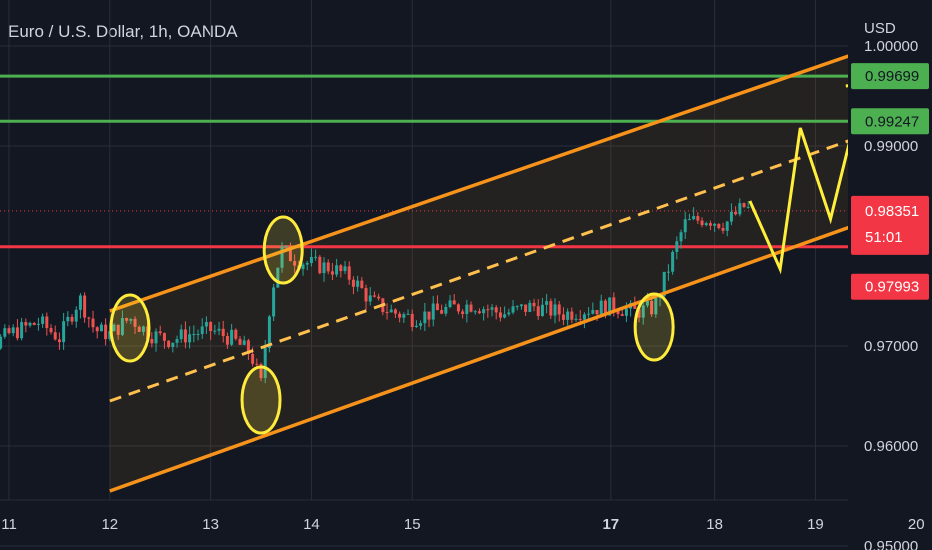 The image size is (932, 550). Describe the element at coordinates (892, 121) in the screenshot. I see `resistance-badge-label: 0.99247` at that location.